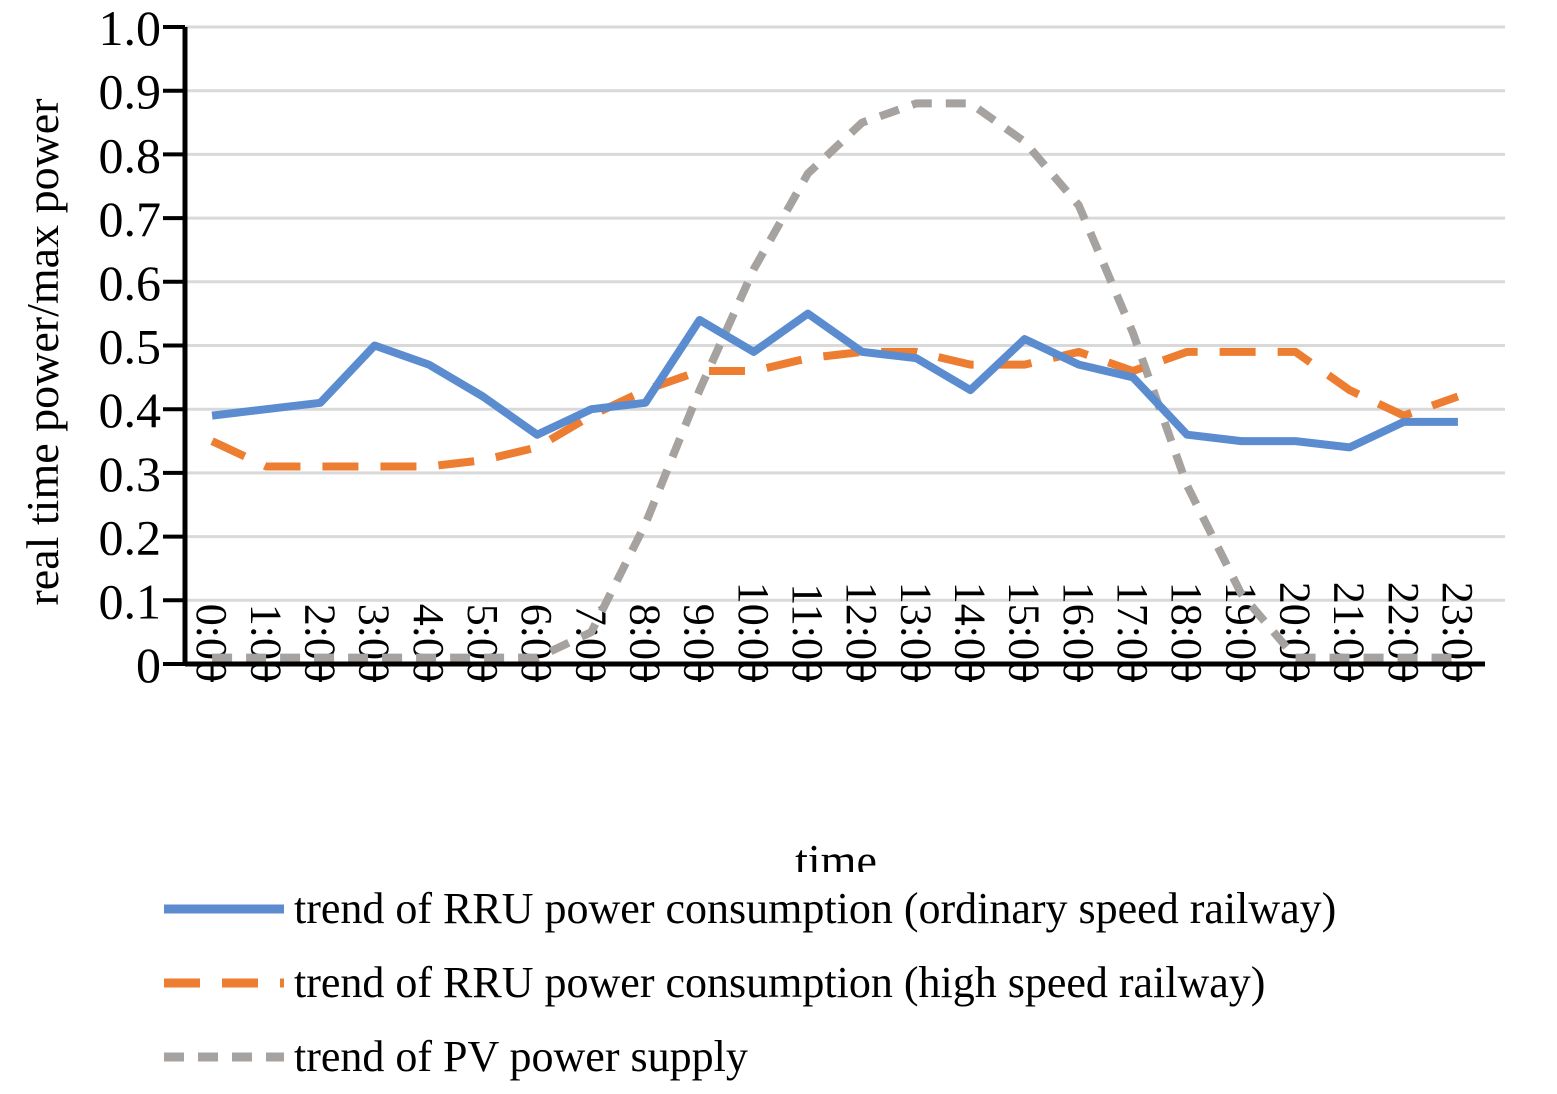 This screenshot has height=1094, width=1557. Describe the element at coordinates (130, 28) in the screenshot. I see `y-tick-label: 1.0` at that location.